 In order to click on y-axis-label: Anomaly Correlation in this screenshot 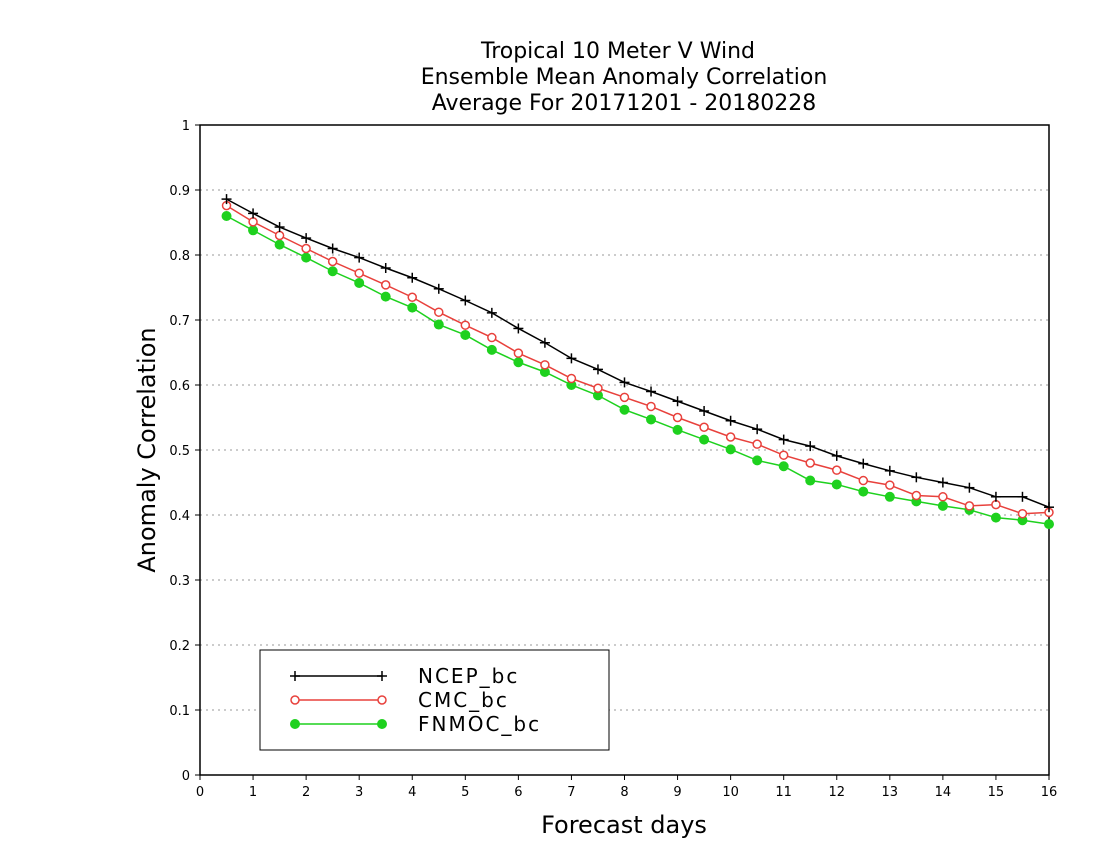, I will do `click(147, 449)`.